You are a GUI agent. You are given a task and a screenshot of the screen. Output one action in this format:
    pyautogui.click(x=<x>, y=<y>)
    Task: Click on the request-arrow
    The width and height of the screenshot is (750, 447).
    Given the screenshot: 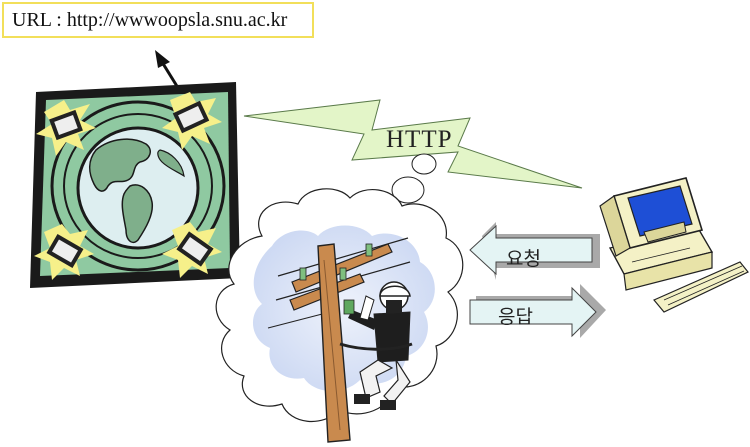 What is the action you would take?
    pyautogui.click(x=534, y=251)
    